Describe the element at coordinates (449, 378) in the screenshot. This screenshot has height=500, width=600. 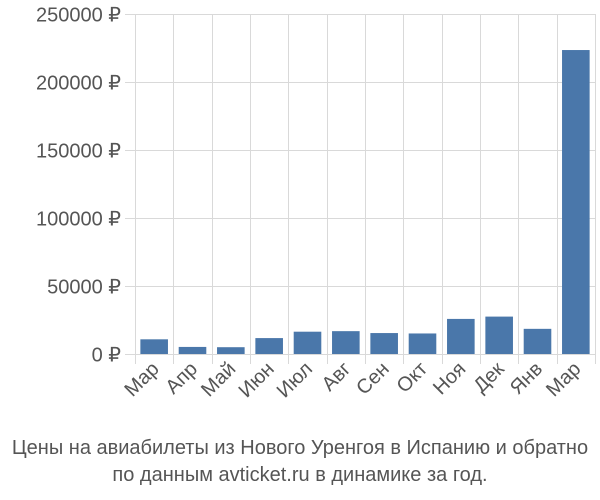
I see `x-tick-label: Ноя` at that location.